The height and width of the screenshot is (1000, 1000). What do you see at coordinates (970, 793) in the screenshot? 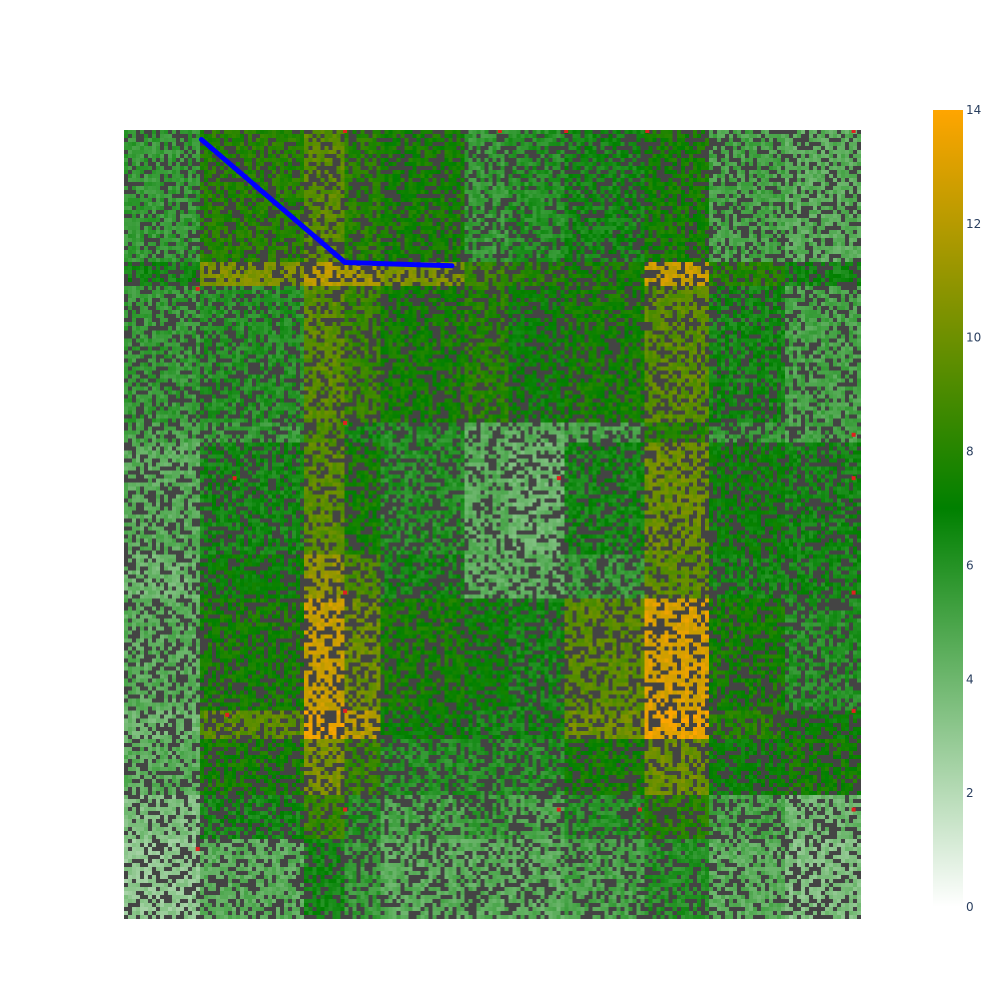
I see `colorbar-tick-label: 2` at bounding box center [970, 793].